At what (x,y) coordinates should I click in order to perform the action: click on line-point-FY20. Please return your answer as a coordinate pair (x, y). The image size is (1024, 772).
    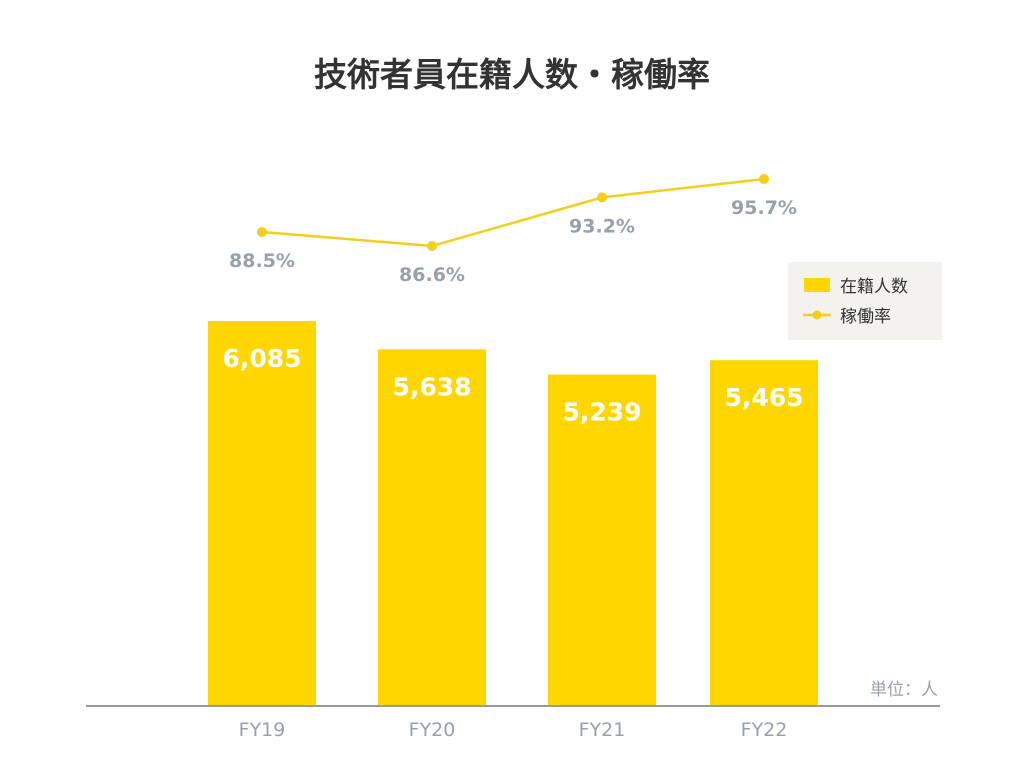
    Looking at the image, I should click on (432, 246).